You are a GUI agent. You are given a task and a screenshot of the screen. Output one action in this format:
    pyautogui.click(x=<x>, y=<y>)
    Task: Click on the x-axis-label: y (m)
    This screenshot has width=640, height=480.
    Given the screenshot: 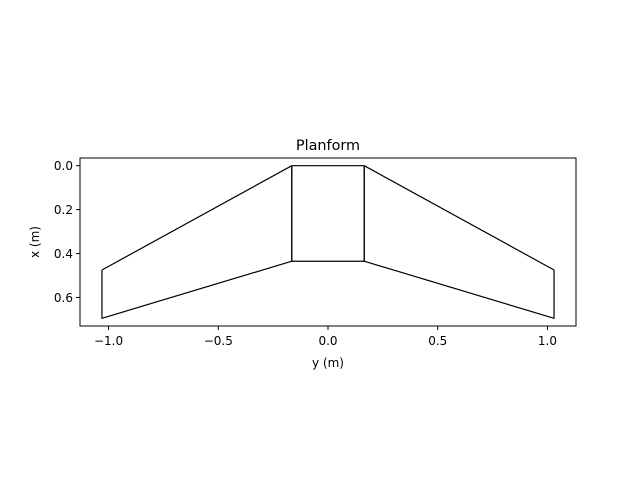 What is the action you would take?
    pyautogui.click(x=328, y=363)
    